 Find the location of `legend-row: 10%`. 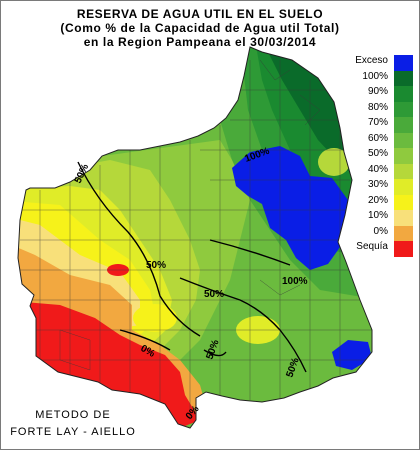

legend-row: 10% is located at coordinates (386, 218).